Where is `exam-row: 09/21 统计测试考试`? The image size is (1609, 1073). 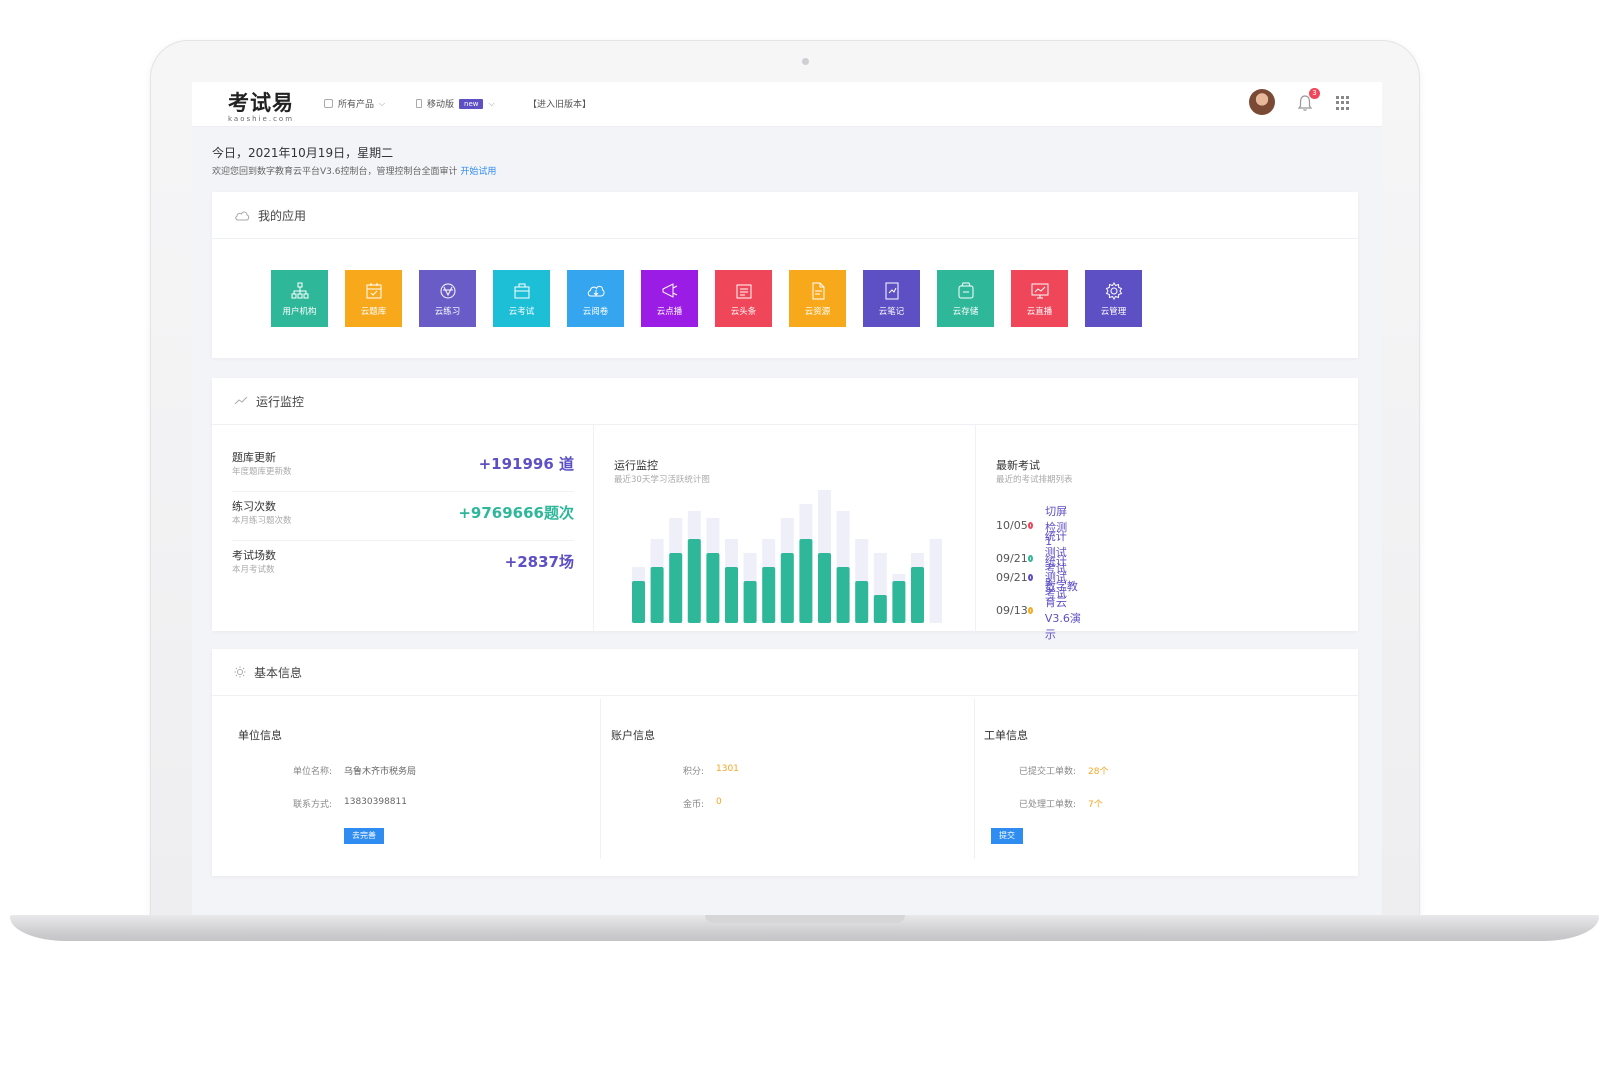
exam-row: 09/21 统计测试考试 is located at coordinates (1033, 577).